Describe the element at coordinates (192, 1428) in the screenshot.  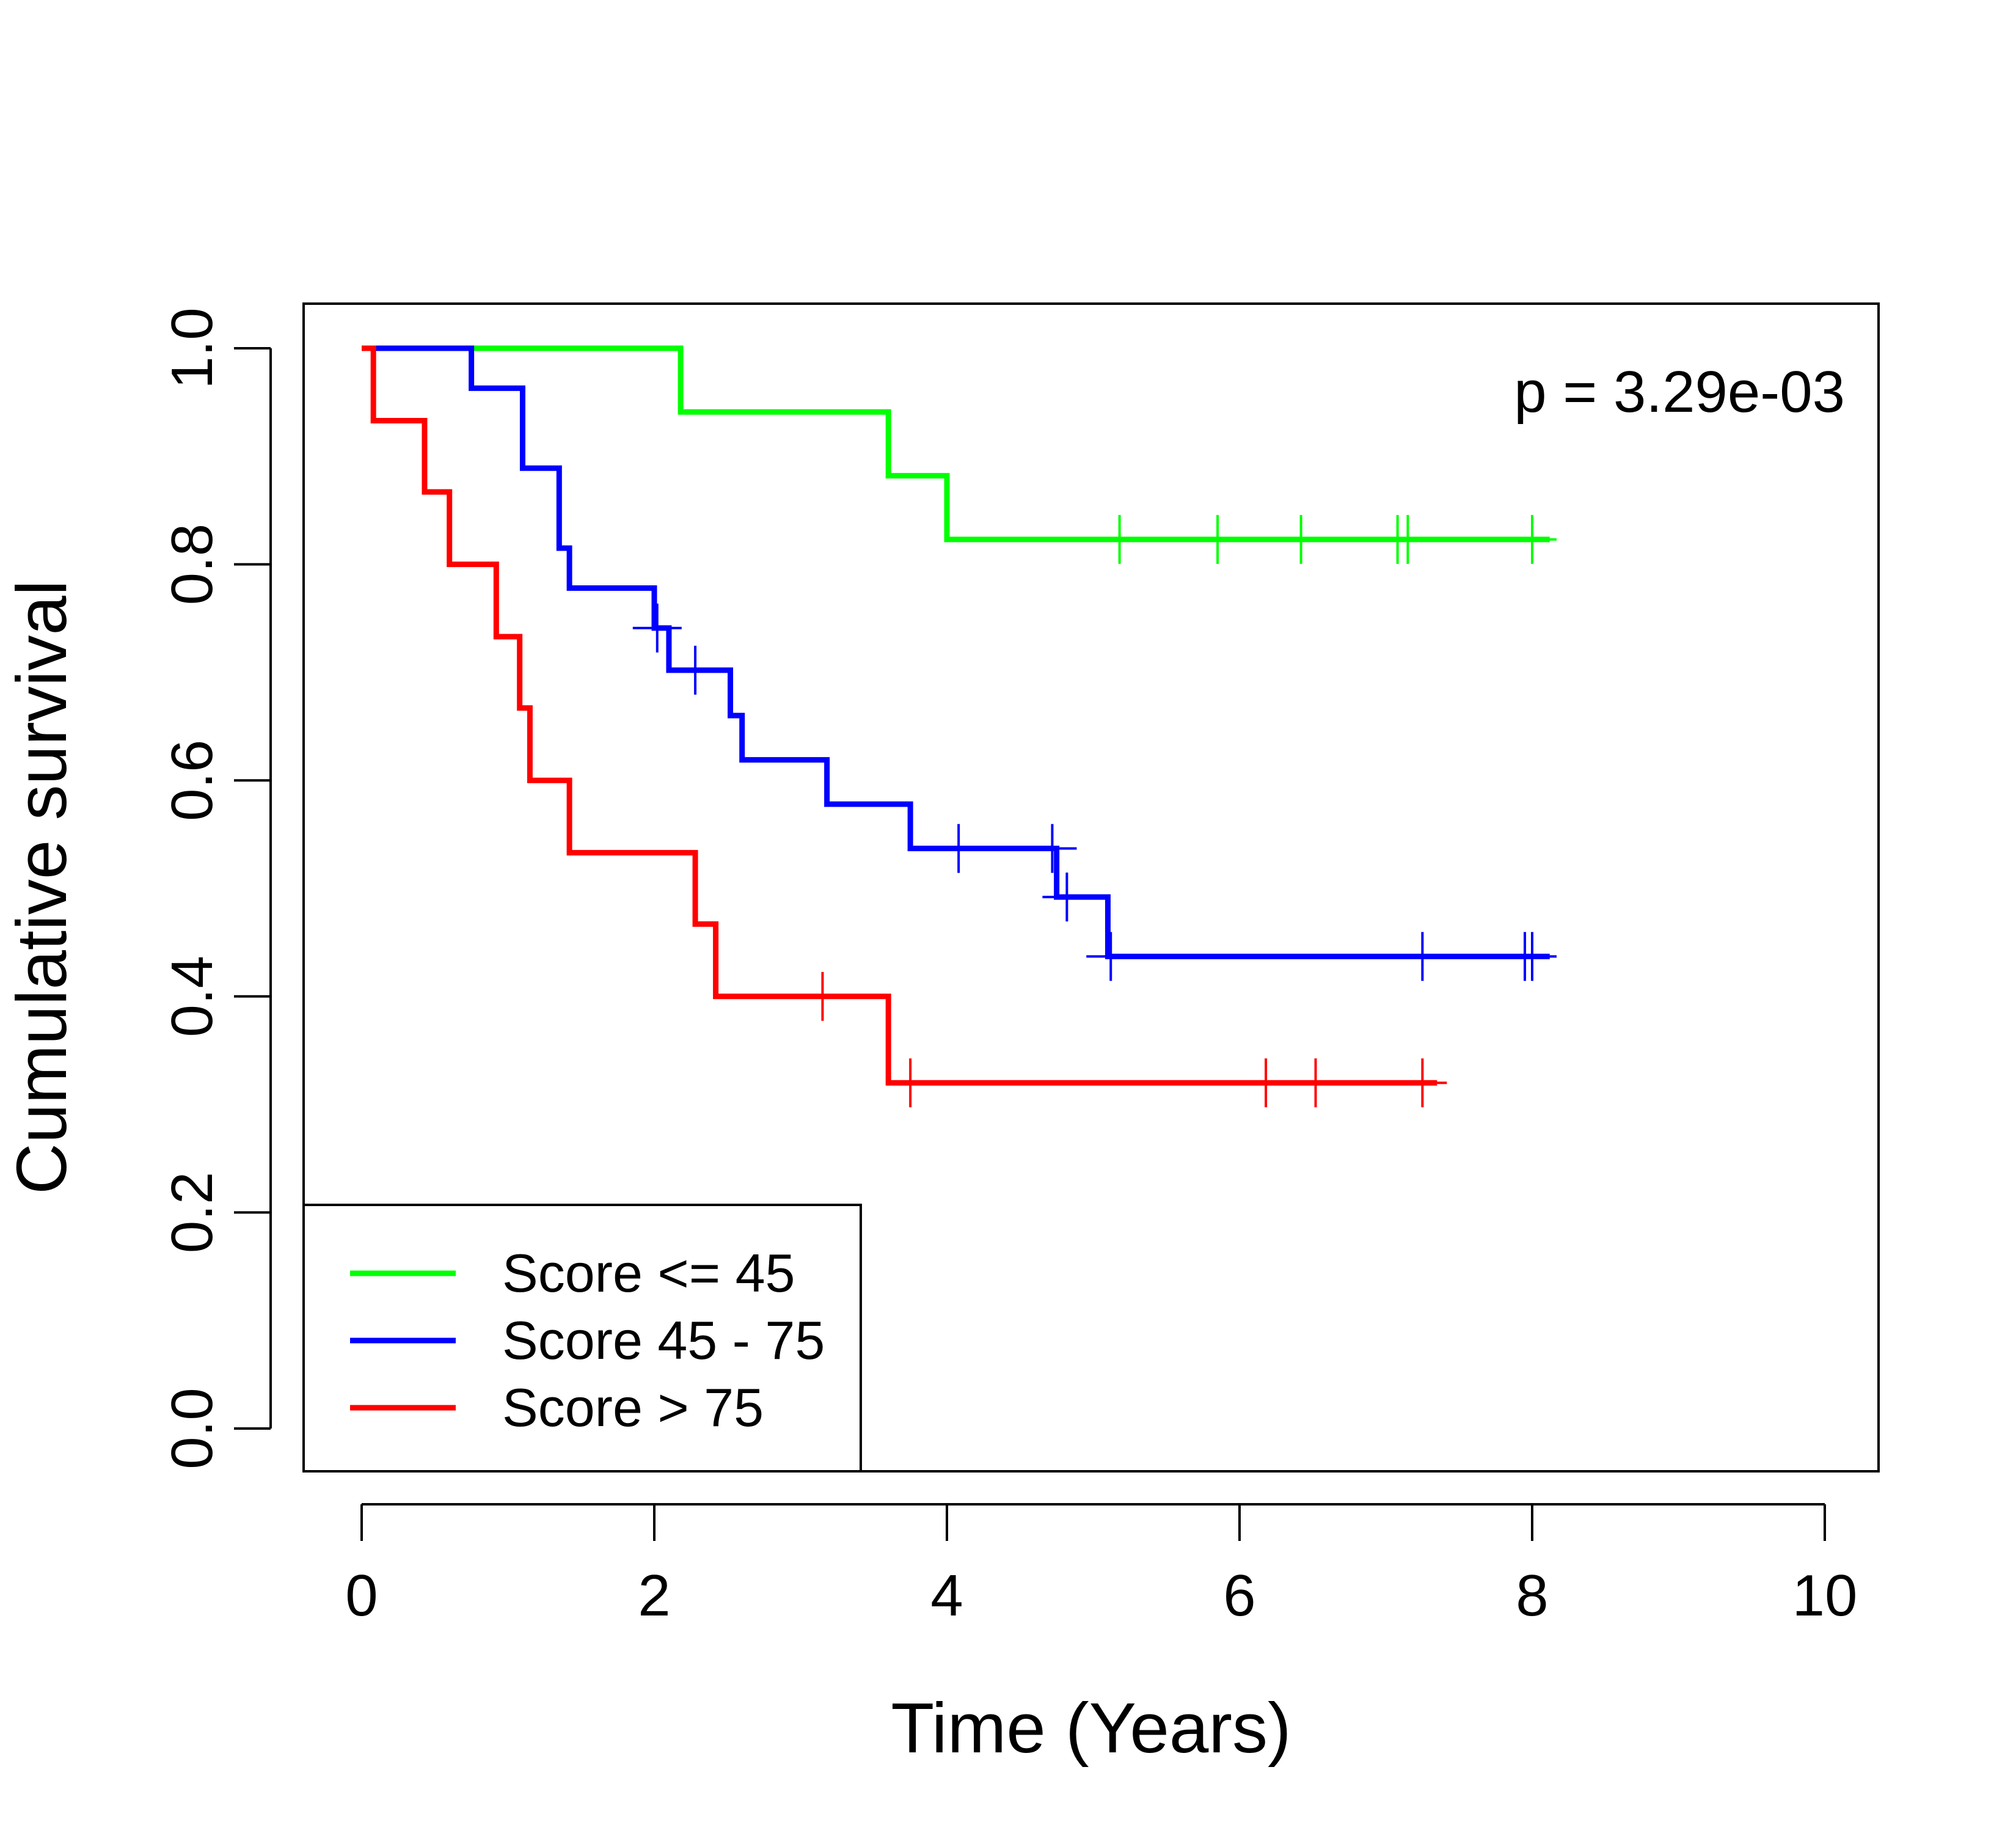
I see `y-tick-label: 0.0` at that location.